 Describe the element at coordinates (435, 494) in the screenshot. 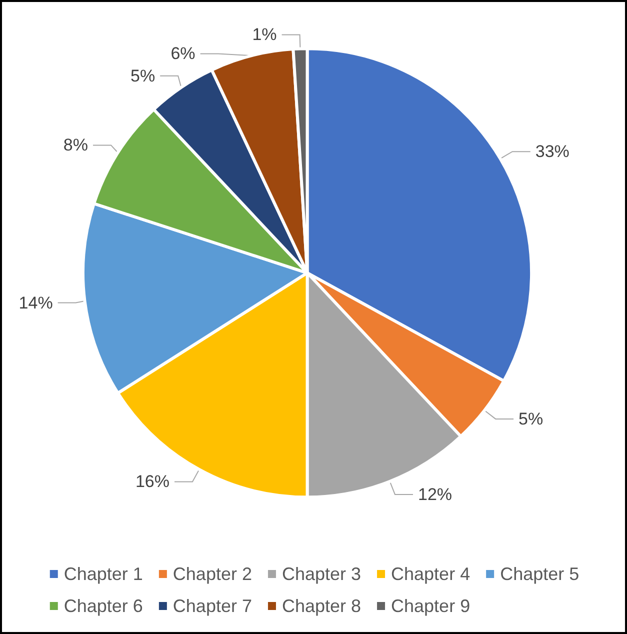

I see `data-label: 12%` at that location.